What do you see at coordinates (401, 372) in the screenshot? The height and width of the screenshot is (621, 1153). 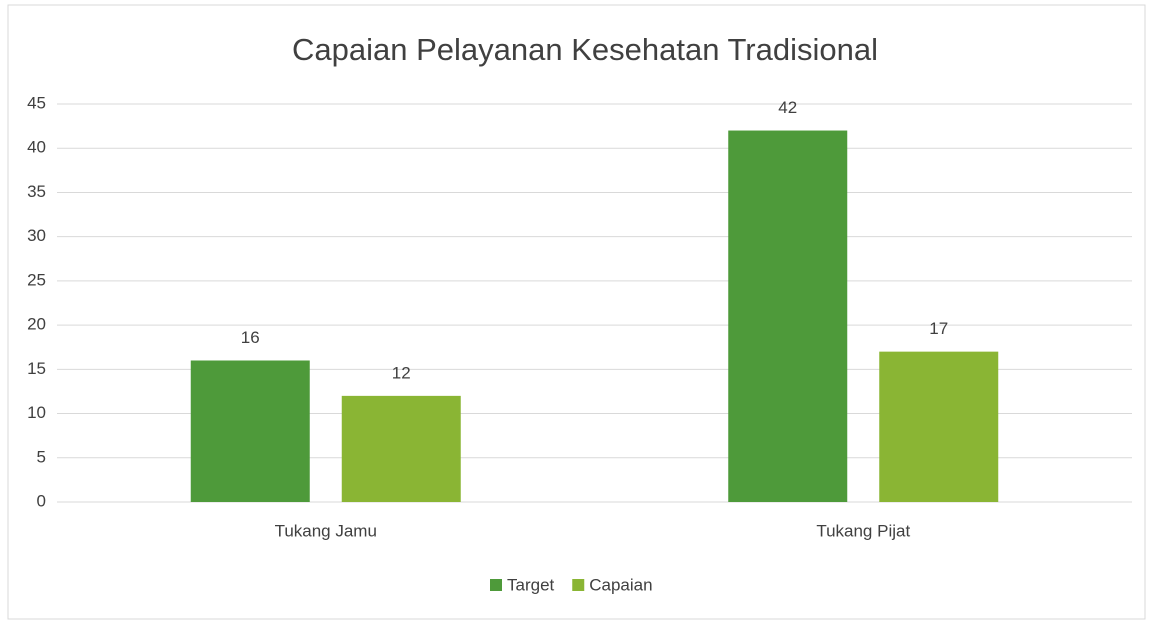 I see `data-label: 12` at bounding box center [401, 372].